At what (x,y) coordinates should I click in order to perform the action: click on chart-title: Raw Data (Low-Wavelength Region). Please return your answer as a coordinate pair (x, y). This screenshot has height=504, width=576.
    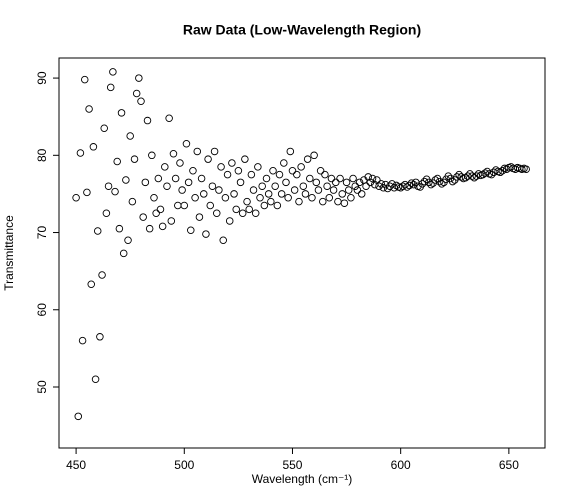
    Looking at the image, I should click on (302, 30).